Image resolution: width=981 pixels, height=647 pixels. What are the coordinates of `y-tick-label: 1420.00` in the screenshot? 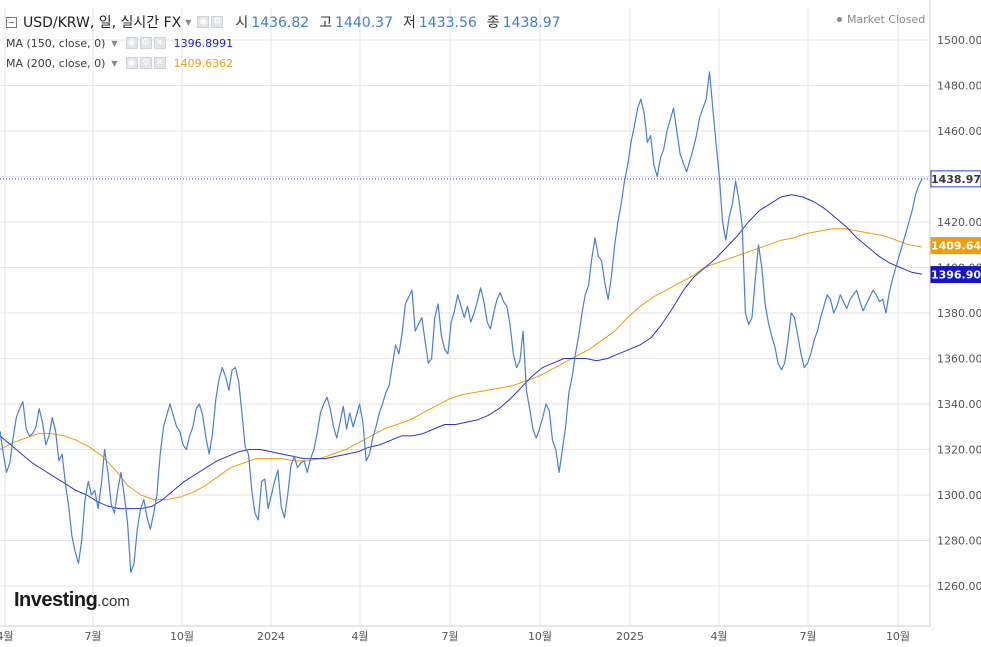 It's located at (959, 222).